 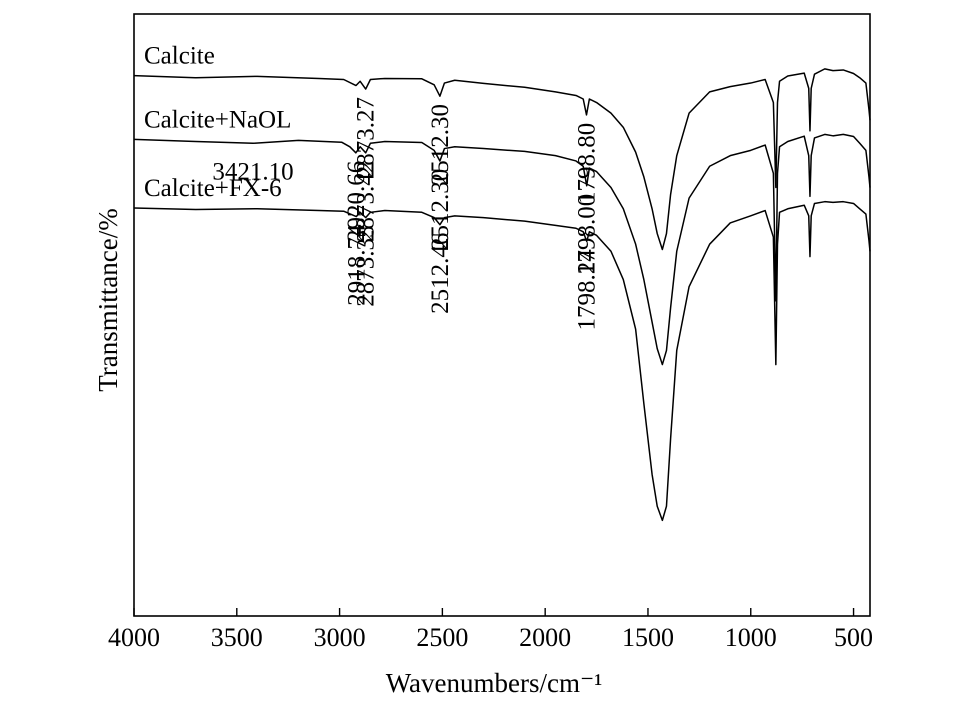 I want to click on x-axis-tick-labels: 4000 3500 3000 2500 2000 1500 1000 500, so click(x=490, y=637).